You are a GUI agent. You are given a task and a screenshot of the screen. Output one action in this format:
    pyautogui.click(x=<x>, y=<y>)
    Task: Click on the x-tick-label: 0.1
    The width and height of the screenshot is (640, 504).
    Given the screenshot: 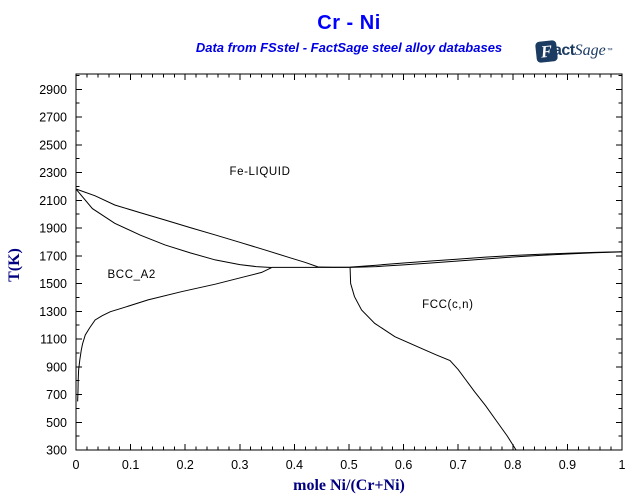 What is the action you would take?
    pyautogui.click(x=130, y=465)
    